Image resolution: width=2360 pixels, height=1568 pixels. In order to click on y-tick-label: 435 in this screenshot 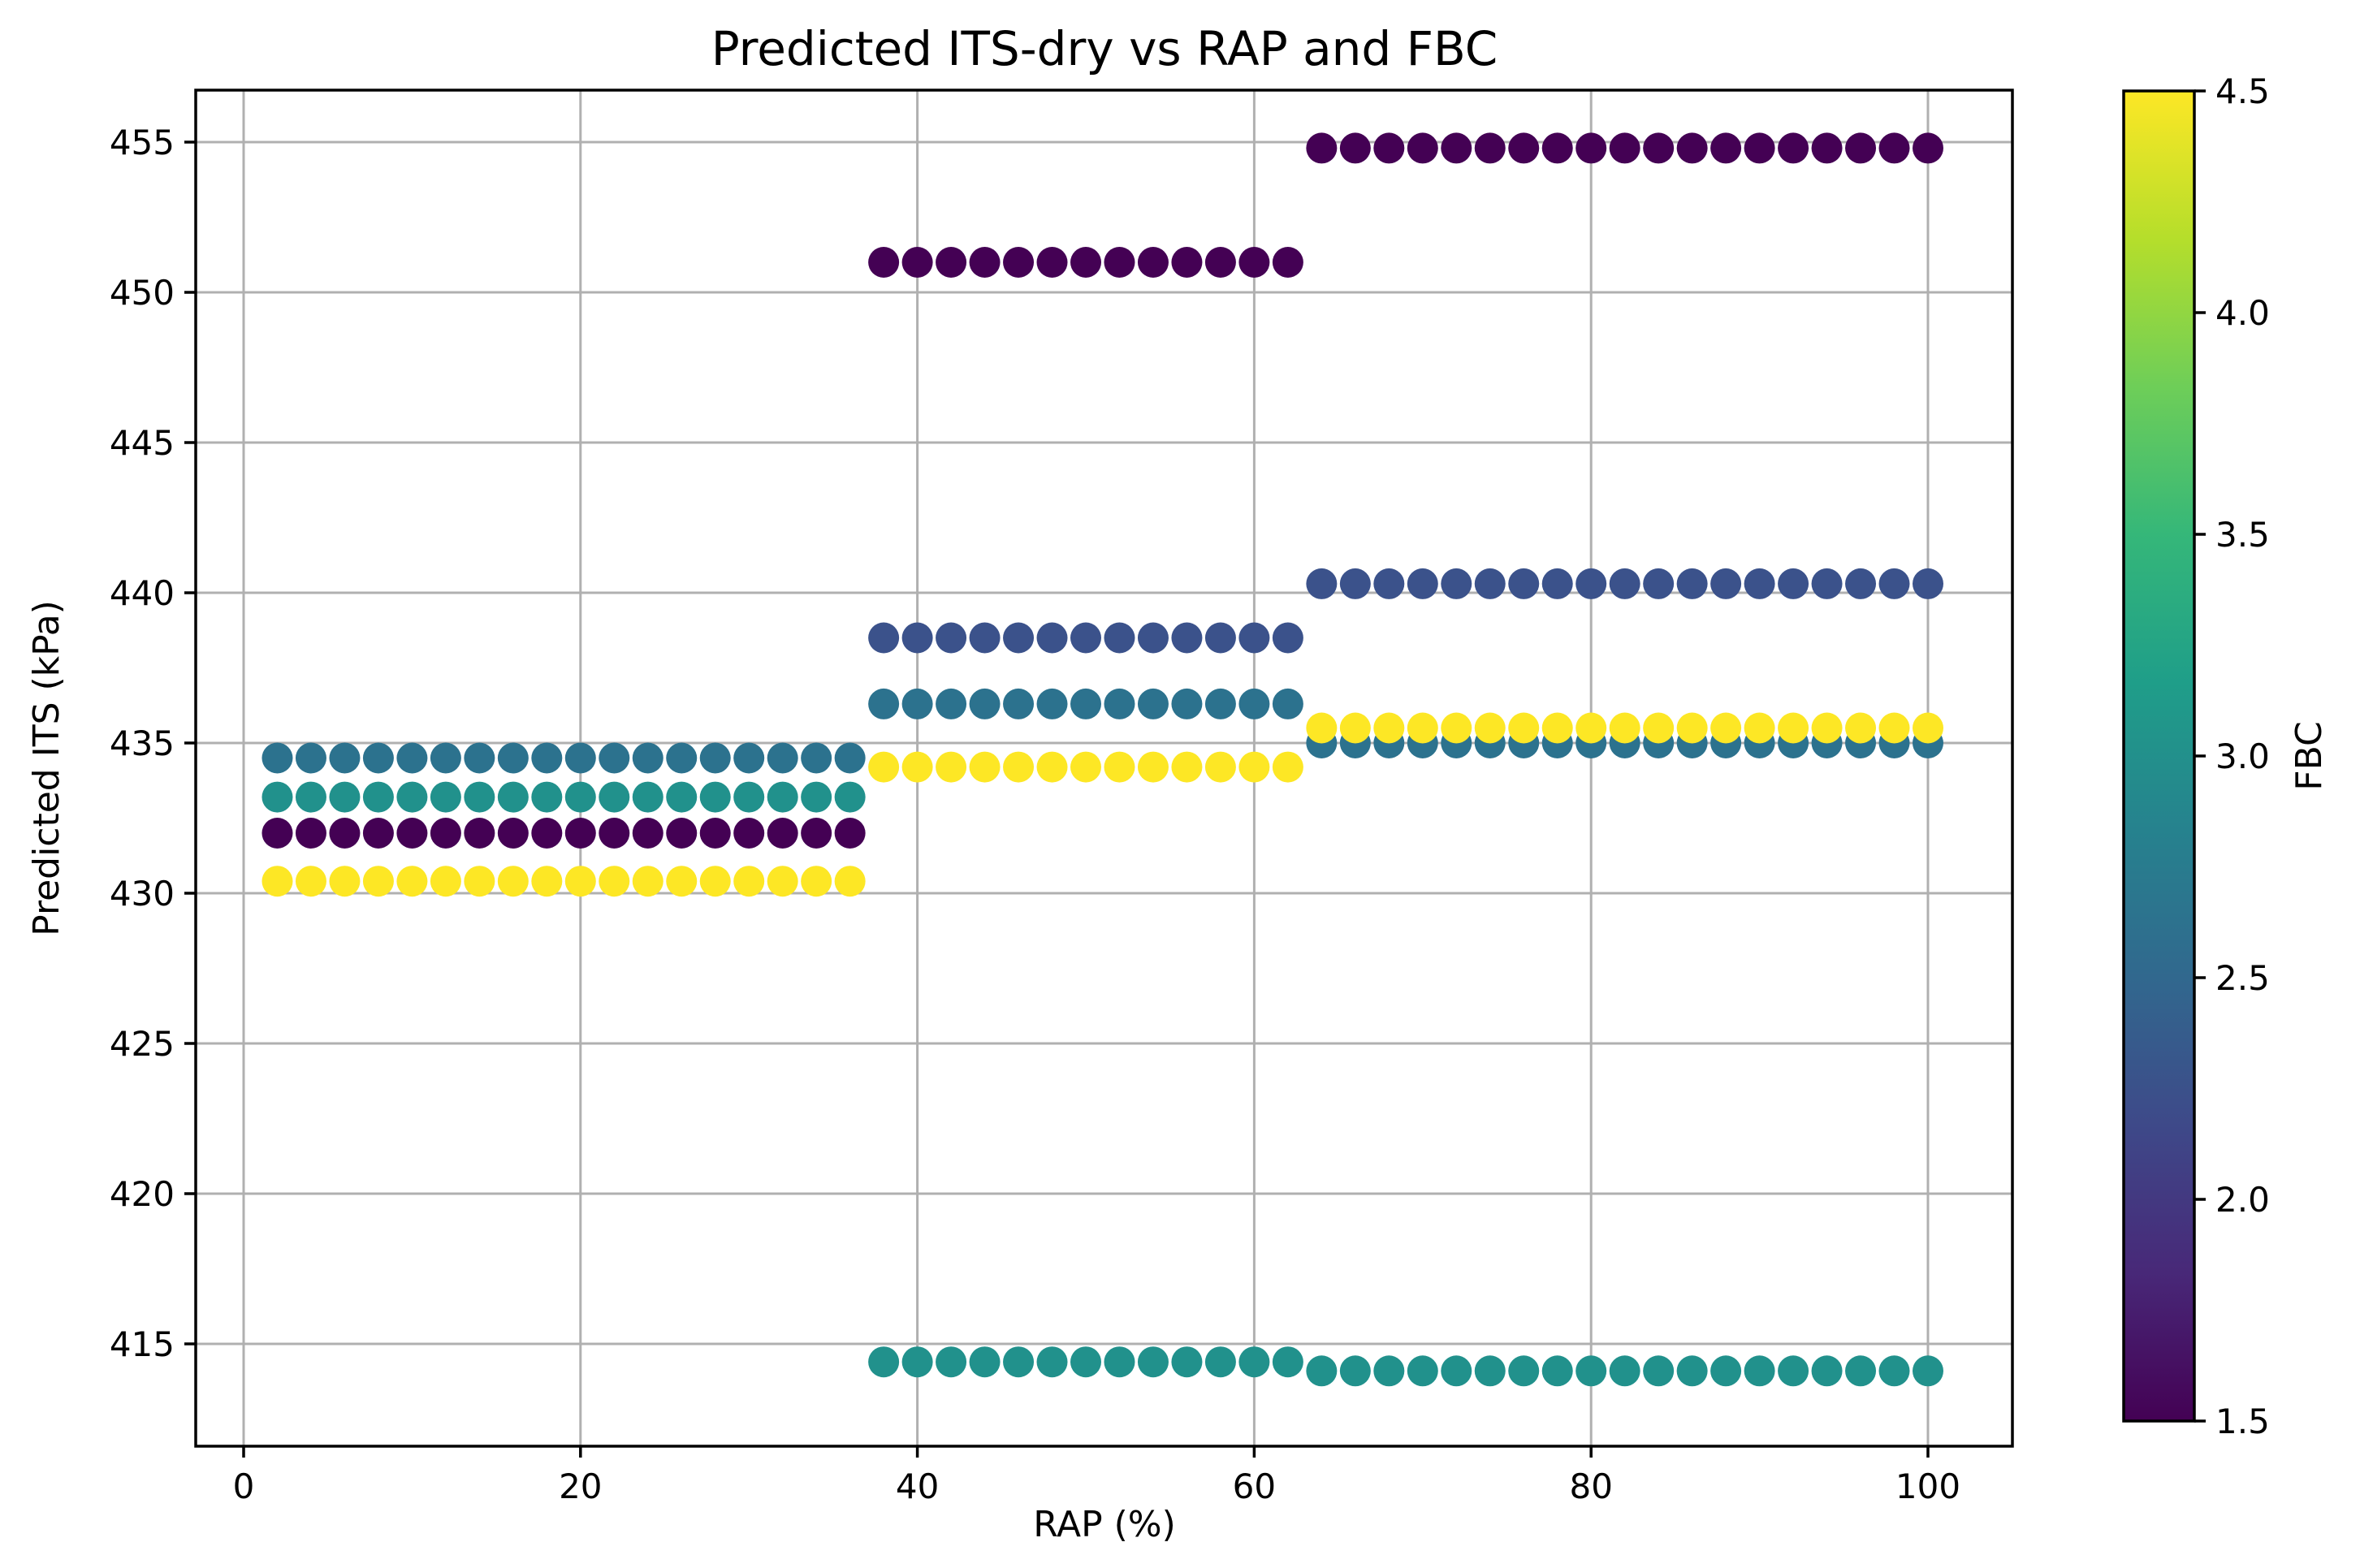, I will do `click(142, 743)`.